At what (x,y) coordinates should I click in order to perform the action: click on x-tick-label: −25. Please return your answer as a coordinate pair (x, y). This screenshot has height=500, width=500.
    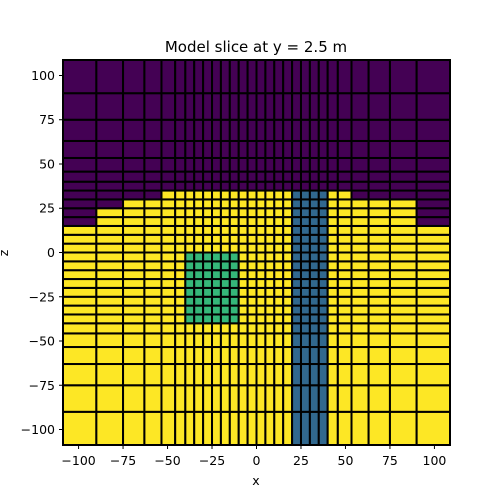
    Looking at the image, I should click on (212, 460).